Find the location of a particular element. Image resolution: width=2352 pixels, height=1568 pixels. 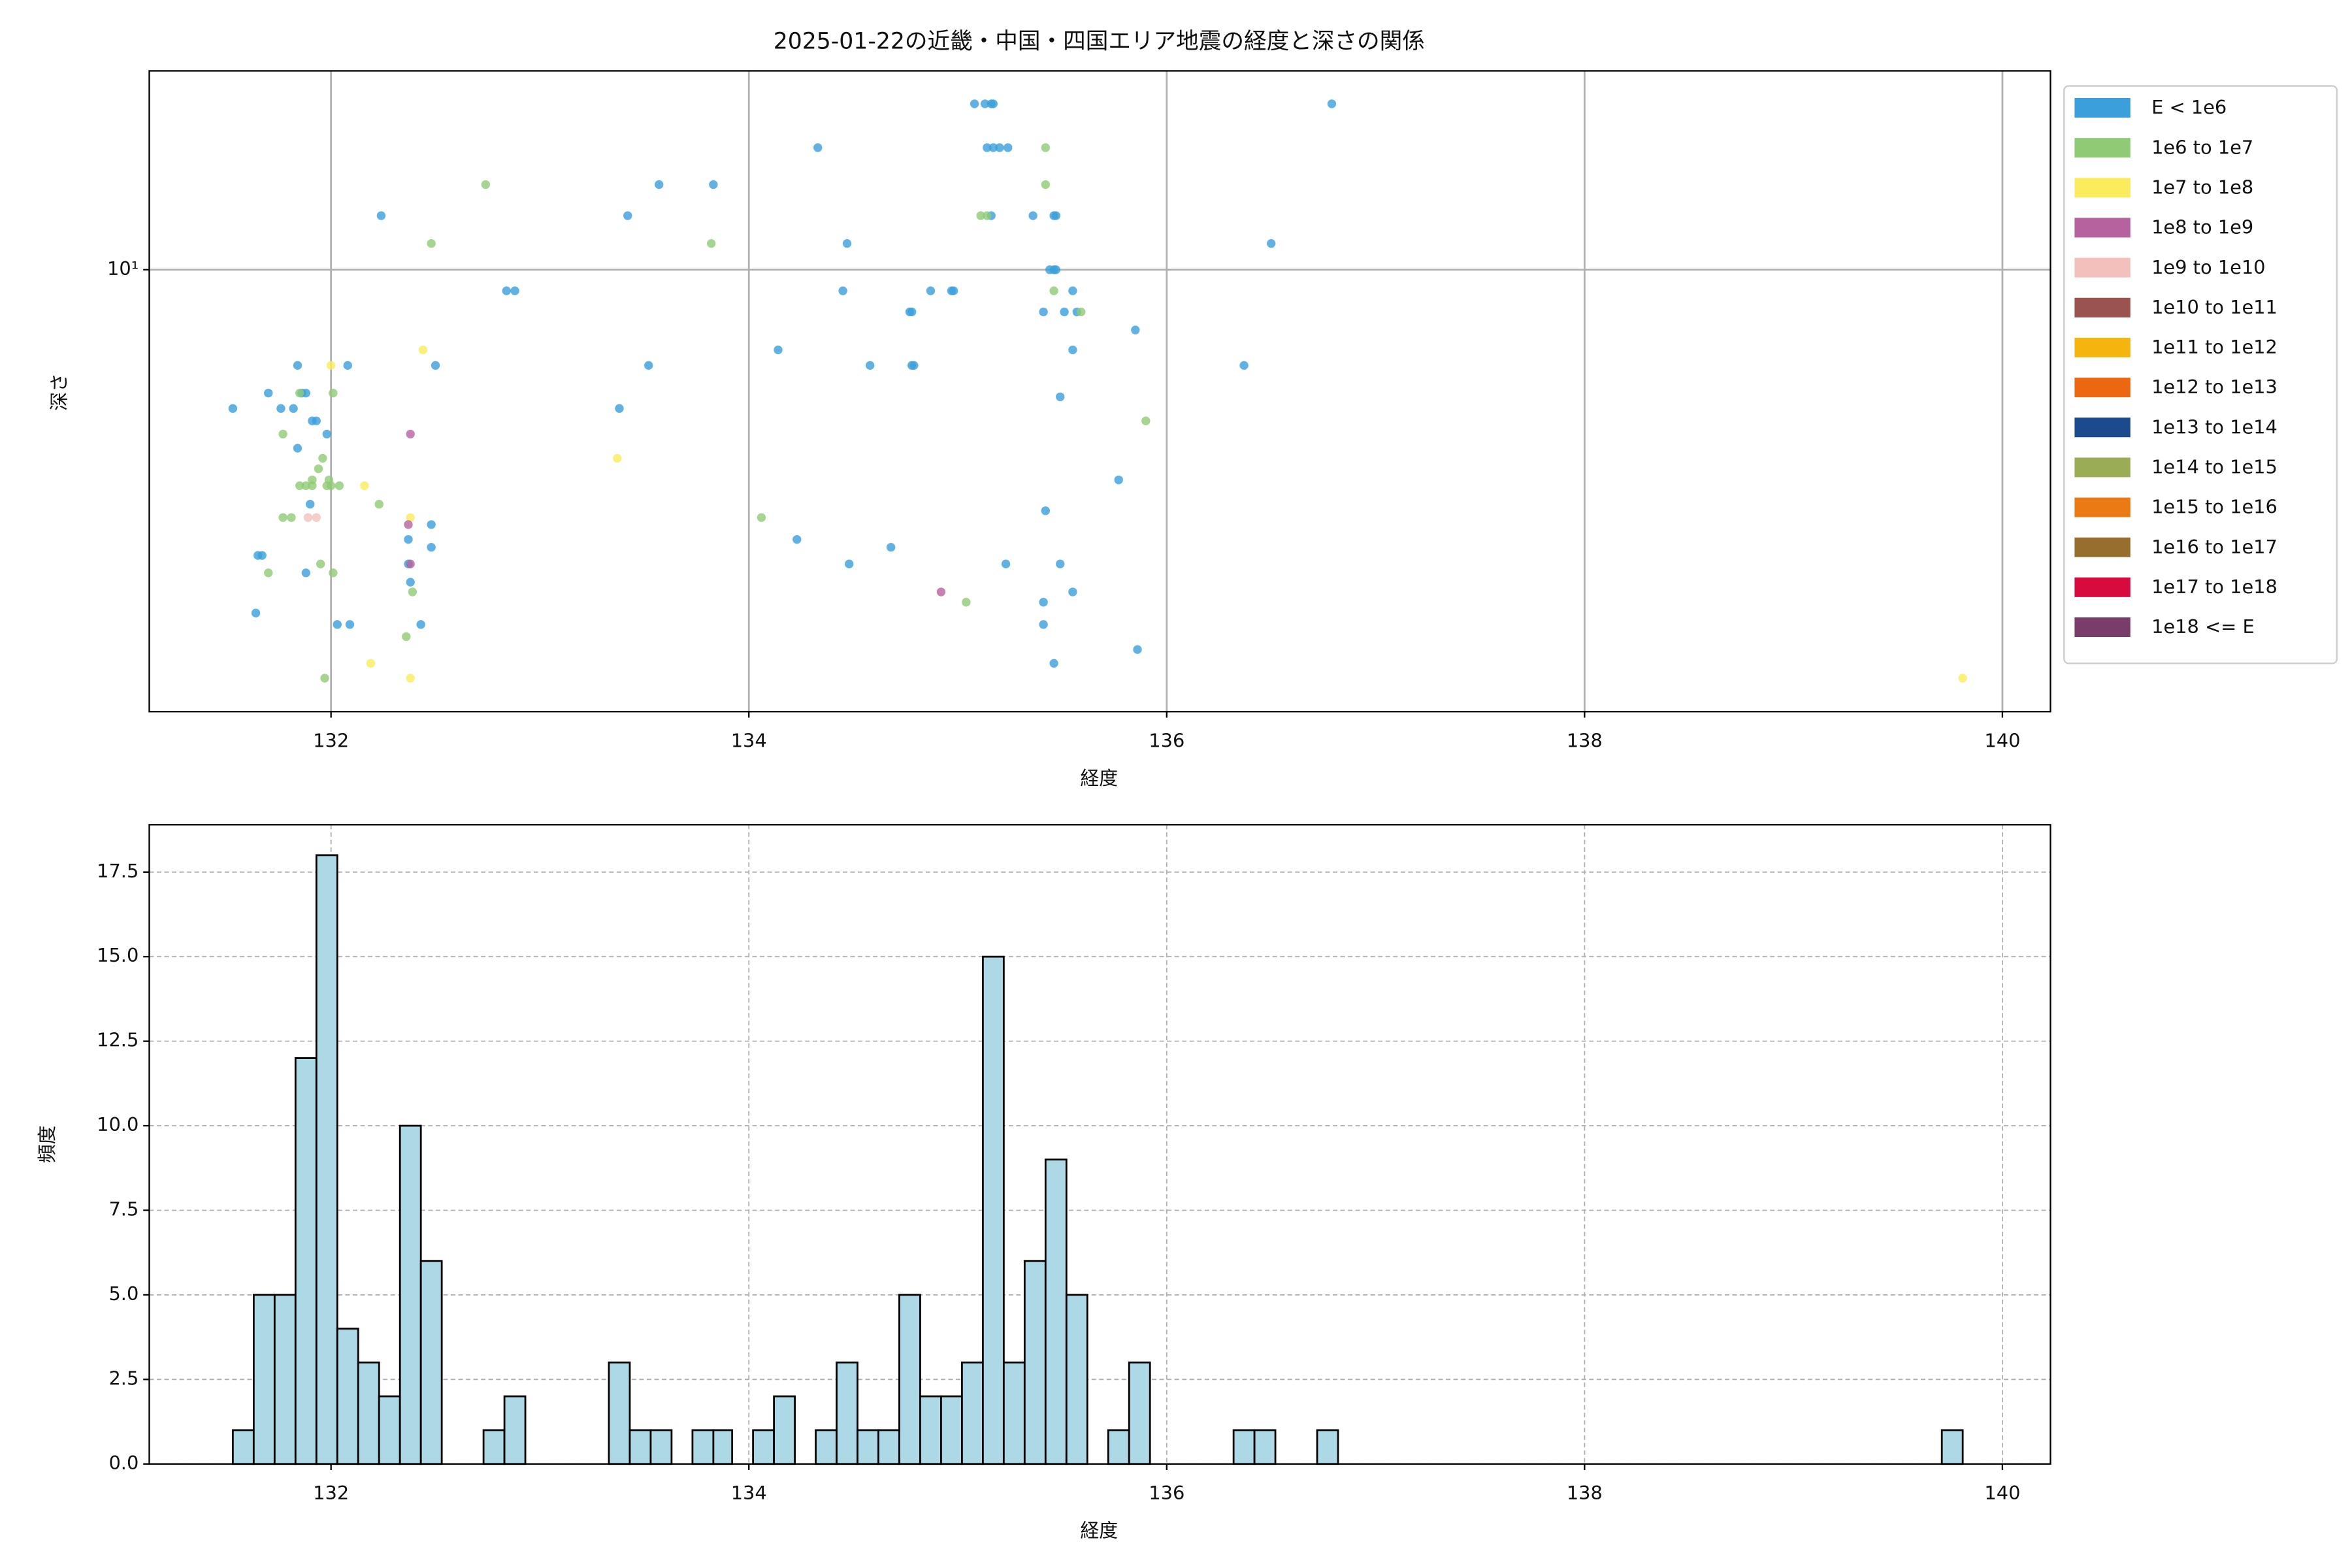

x-tick-label: 136 is located at coordinates (1166, 740).